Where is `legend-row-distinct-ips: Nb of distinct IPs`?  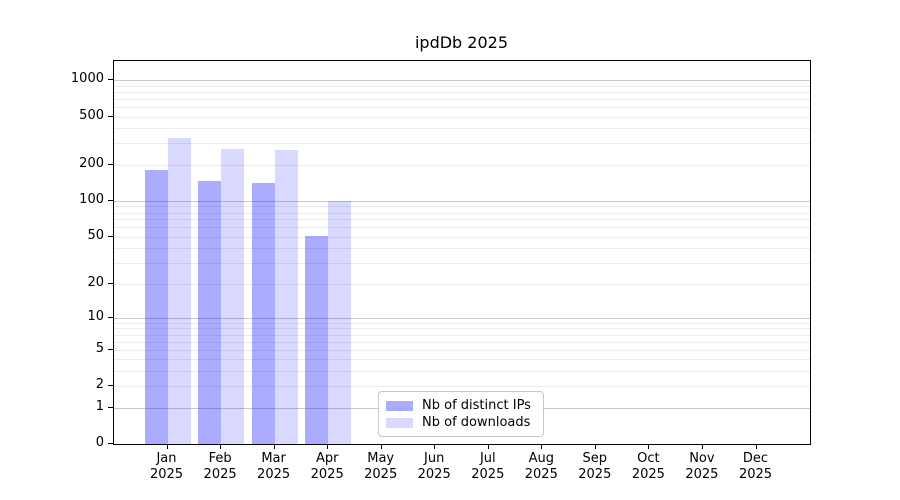 legend-row-distinct-ips: Nb of distinct IPs is located at coordinates (464, 405).